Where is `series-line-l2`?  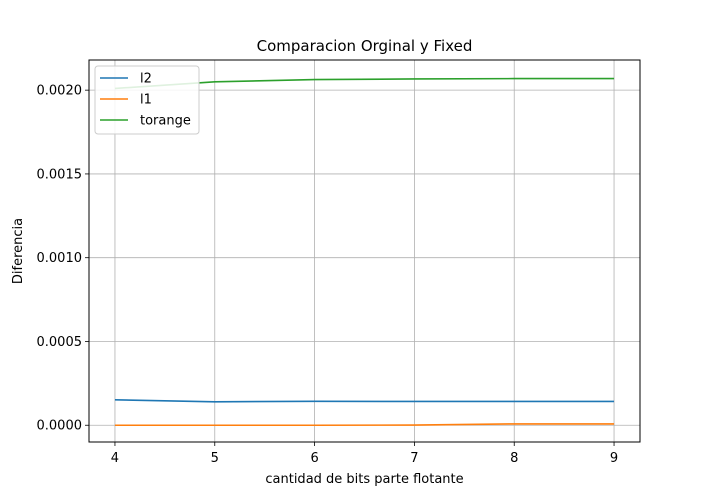 series-line-l2 is located at coordinates (364, 400).